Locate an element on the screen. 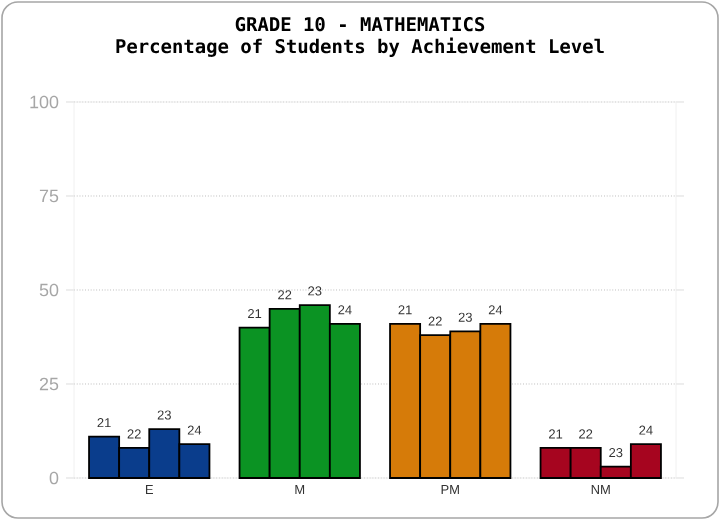  y-tick-label: 25 is located at coordinates (49, 384).